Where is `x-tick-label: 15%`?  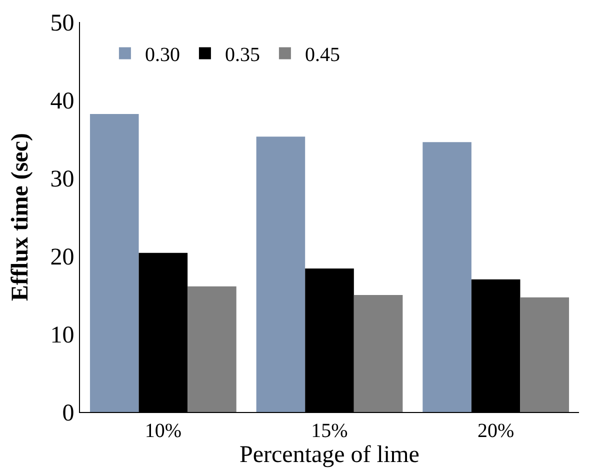
x-tick-label: 15% is located at coordinates (329, 431).